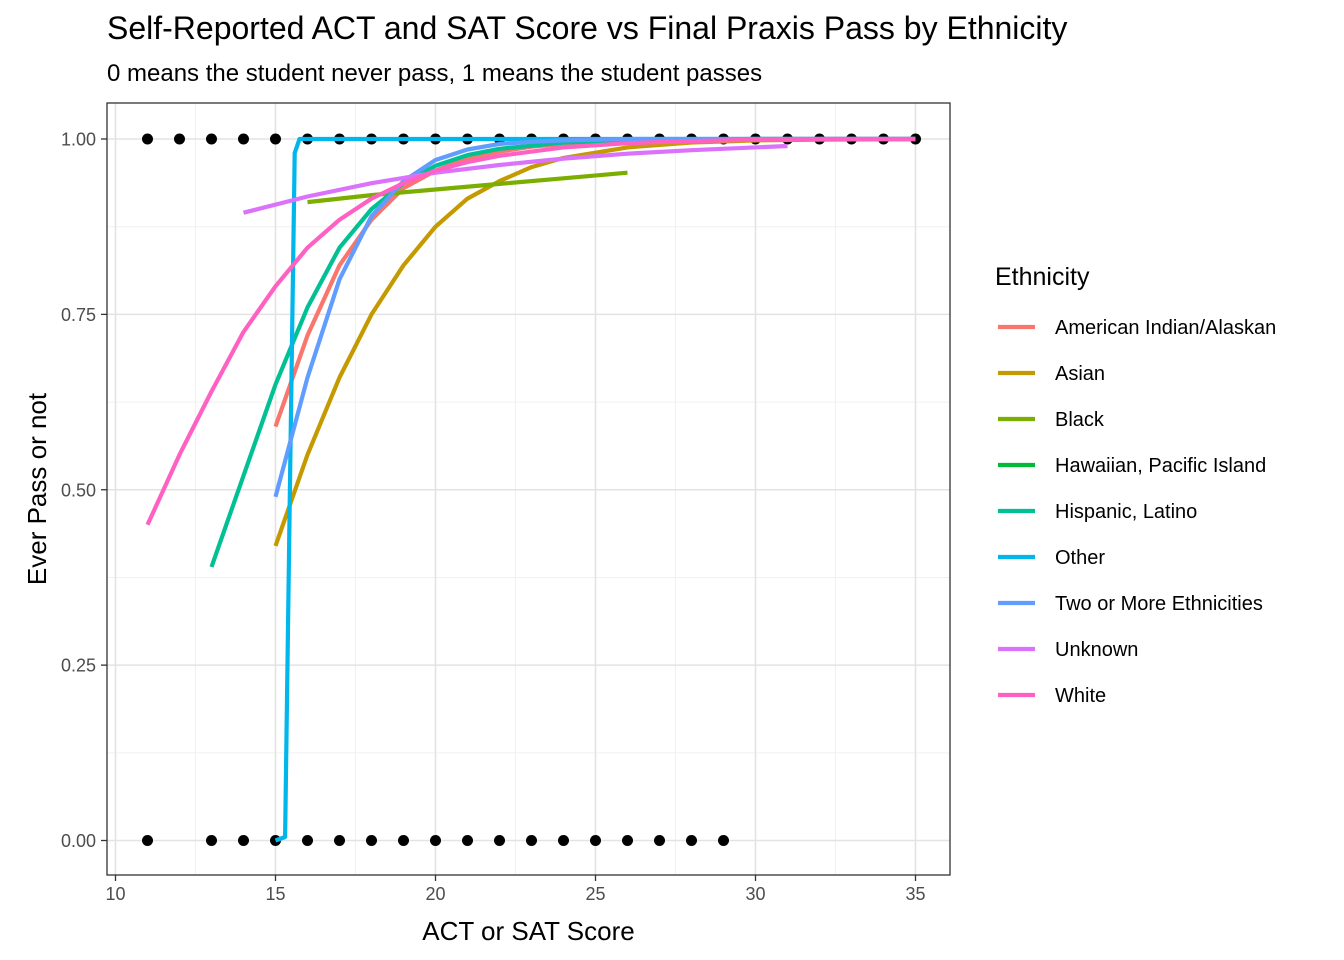 This screenshot has width=1344, height=960. What do you see at coordinates (78, 666) in the screenshot?
I see `y-tick-label: 0.25` at bounding box center [78, 666].